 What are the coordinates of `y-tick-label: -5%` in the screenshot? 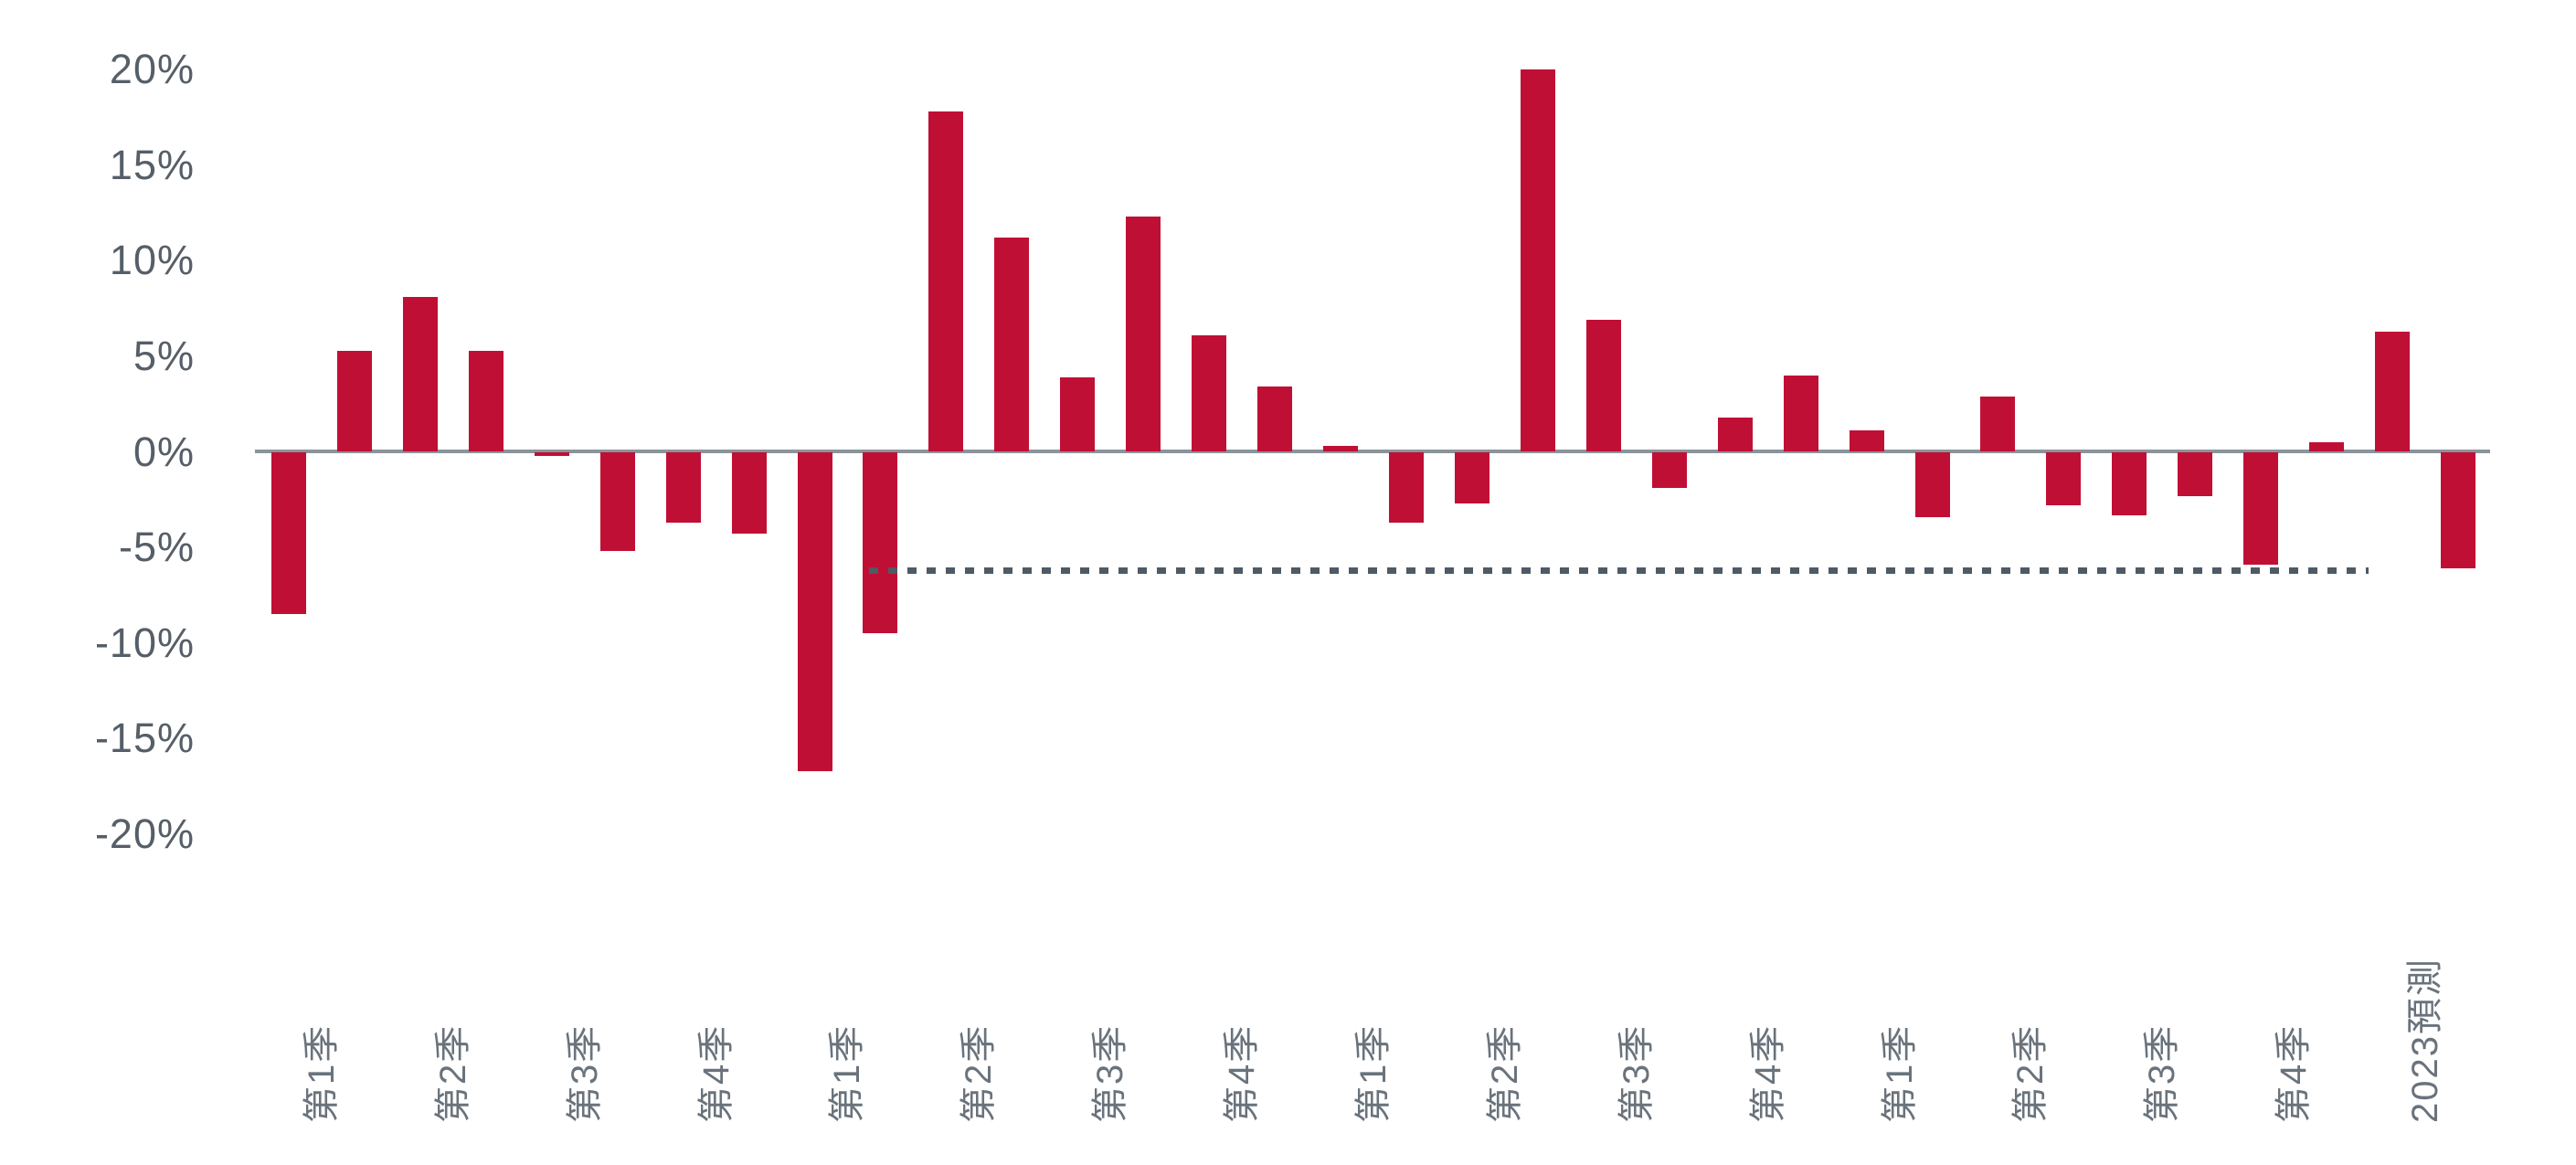 It's located at (156, 547).